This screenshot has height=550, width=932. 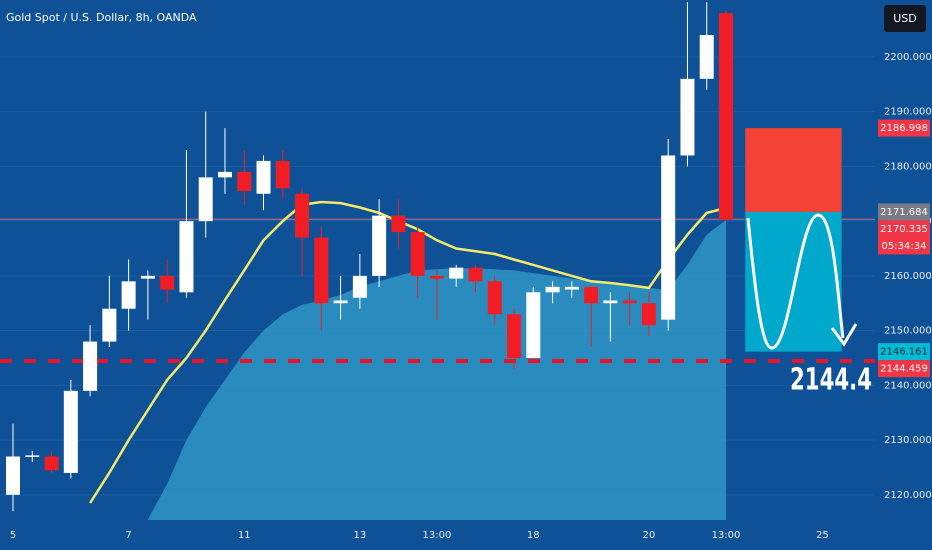 I want to click on y-tick-label: 2150.000, so click(x=908, y=331).